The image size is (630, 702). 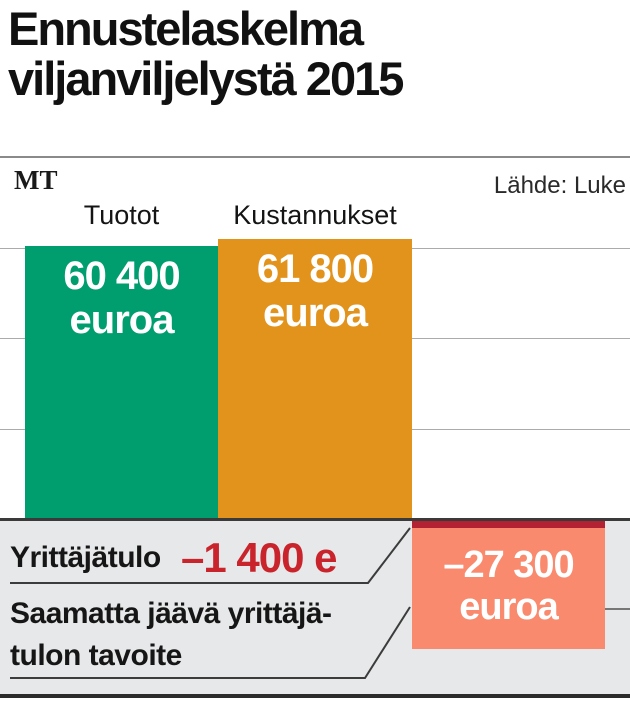 What do you see at coordinates (508, 565) in the screenshot?
I see `bar-deficit-amount: –27 300` at bounding box center [508, 565].